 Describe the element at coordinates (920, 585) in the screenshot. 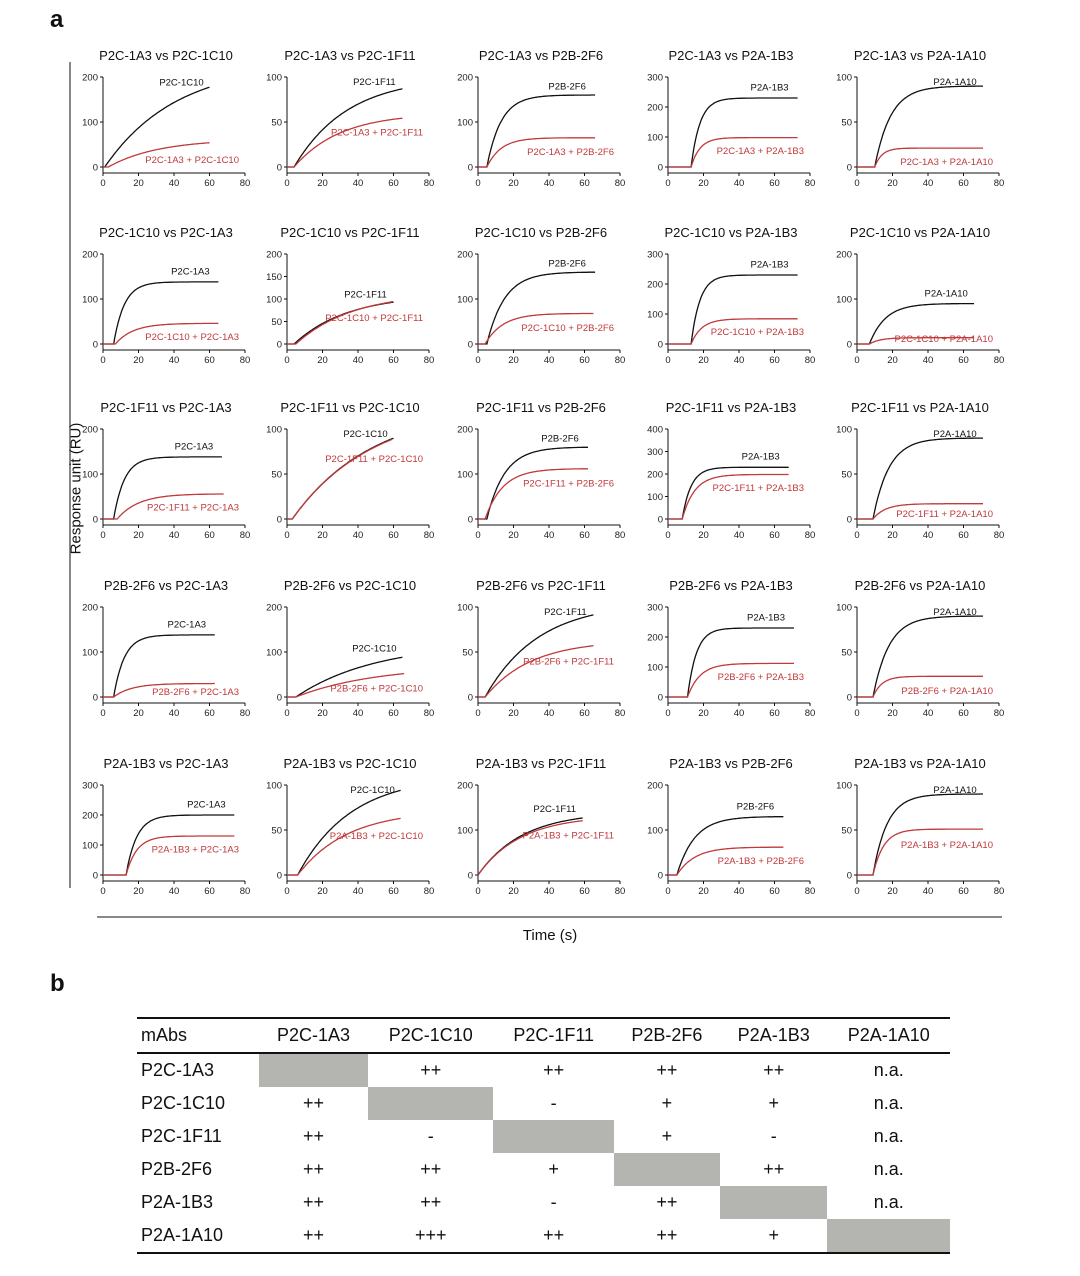

I see `panel-title: P2B-2F6 vs P2A-1A10` at that location.